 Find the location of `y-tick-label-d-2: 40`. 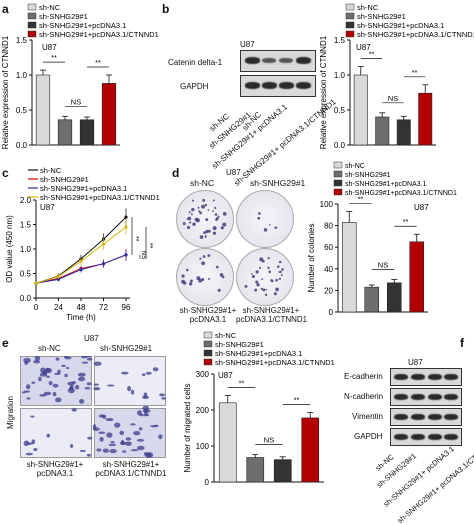

y-tick-label-d-2: 40 is located at coordinates (328, 269).